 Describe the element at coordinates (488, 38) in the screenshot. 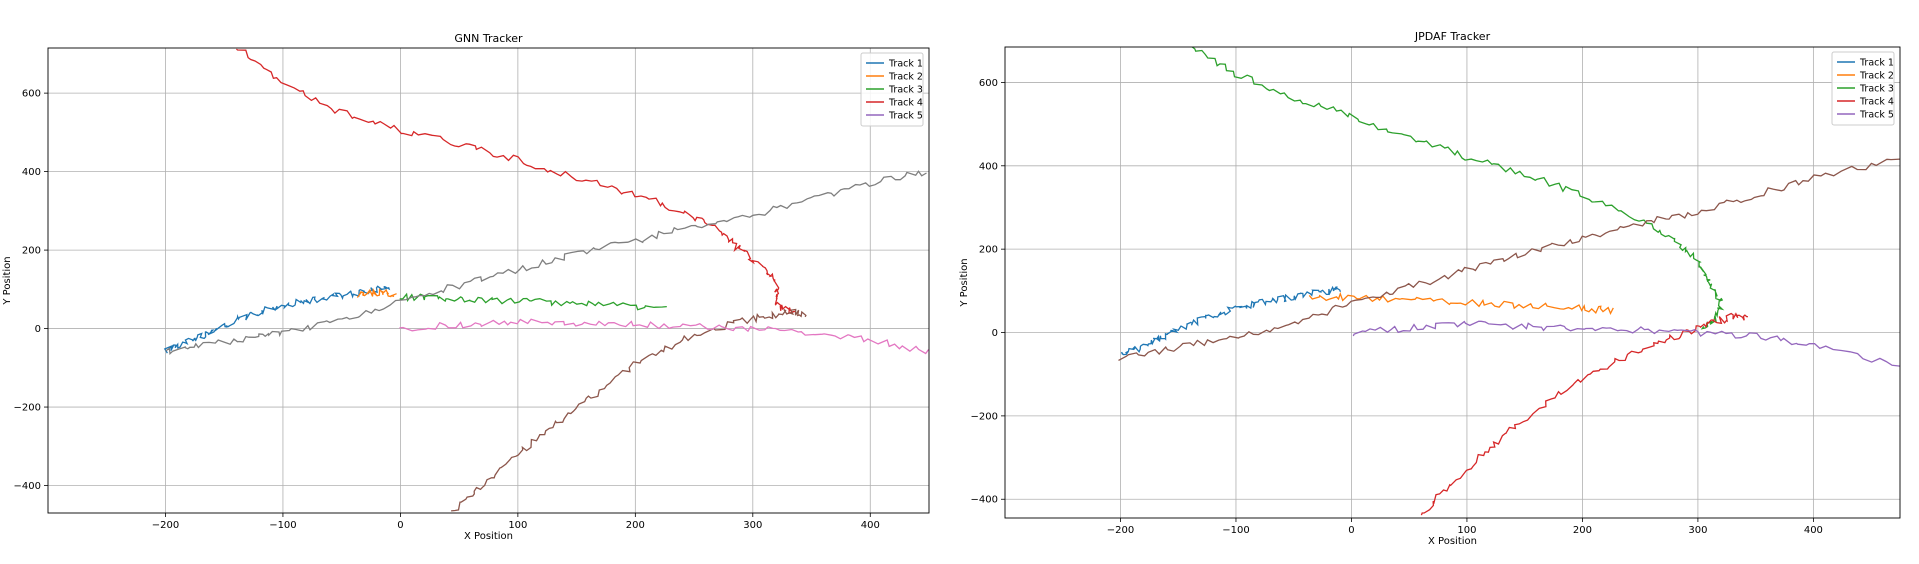

I see `chart-title: GNN Tracker` at that location.